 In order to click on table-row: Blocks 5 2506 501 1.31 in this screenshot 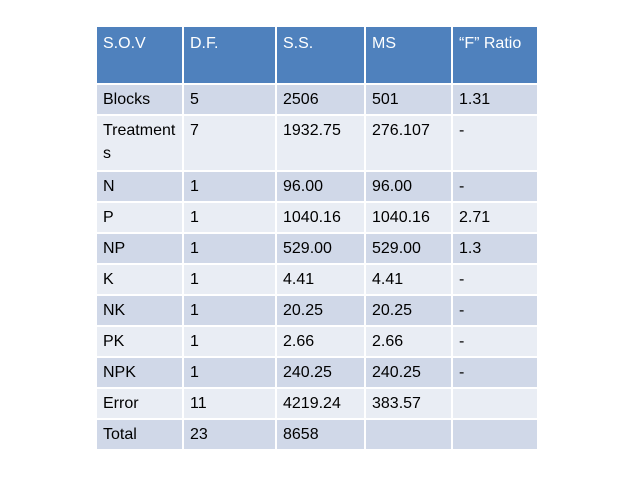, I will do `click(317, 99)`.